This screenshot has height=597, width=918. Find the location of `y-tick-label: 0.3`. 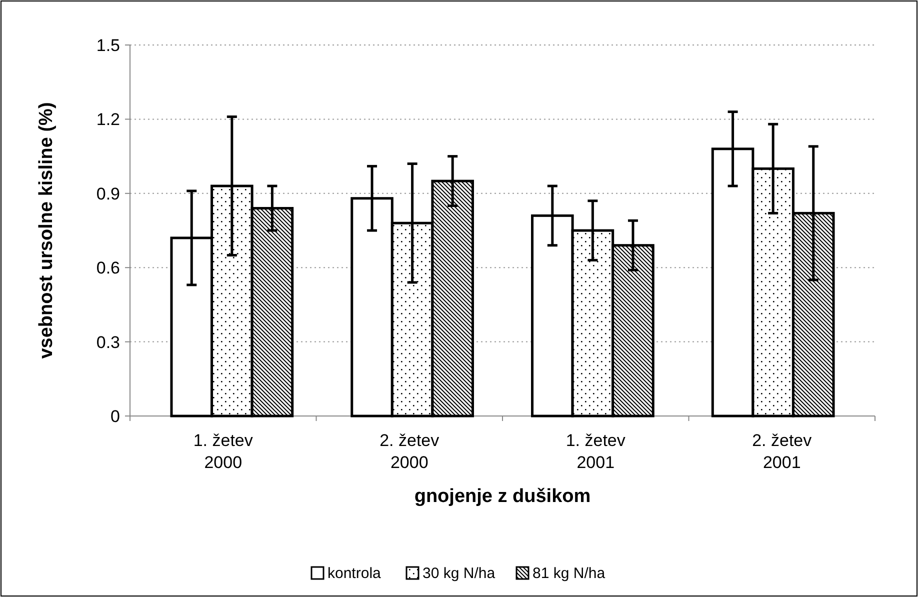

y-tick-label: 0.3 is located at coordinates (108, 342).